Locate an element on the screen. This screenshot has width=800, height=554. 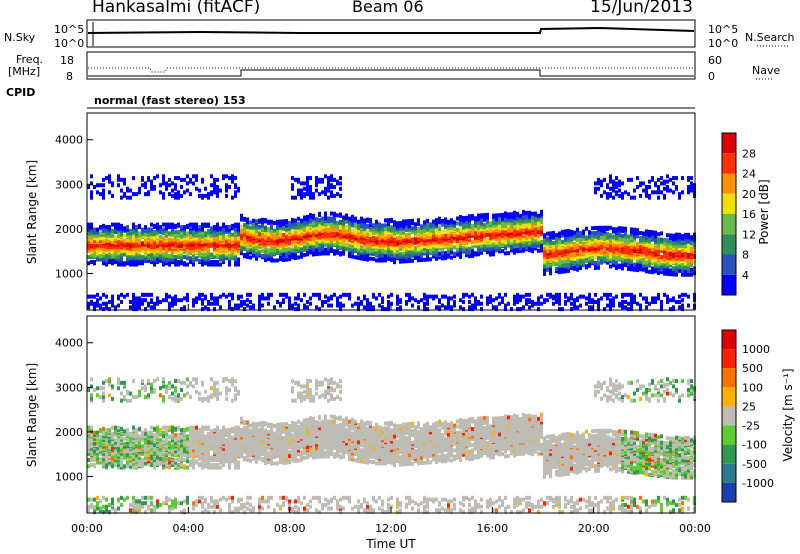
station-title: Hankasalmi (fitACF) is located at coordinates (176, 8).